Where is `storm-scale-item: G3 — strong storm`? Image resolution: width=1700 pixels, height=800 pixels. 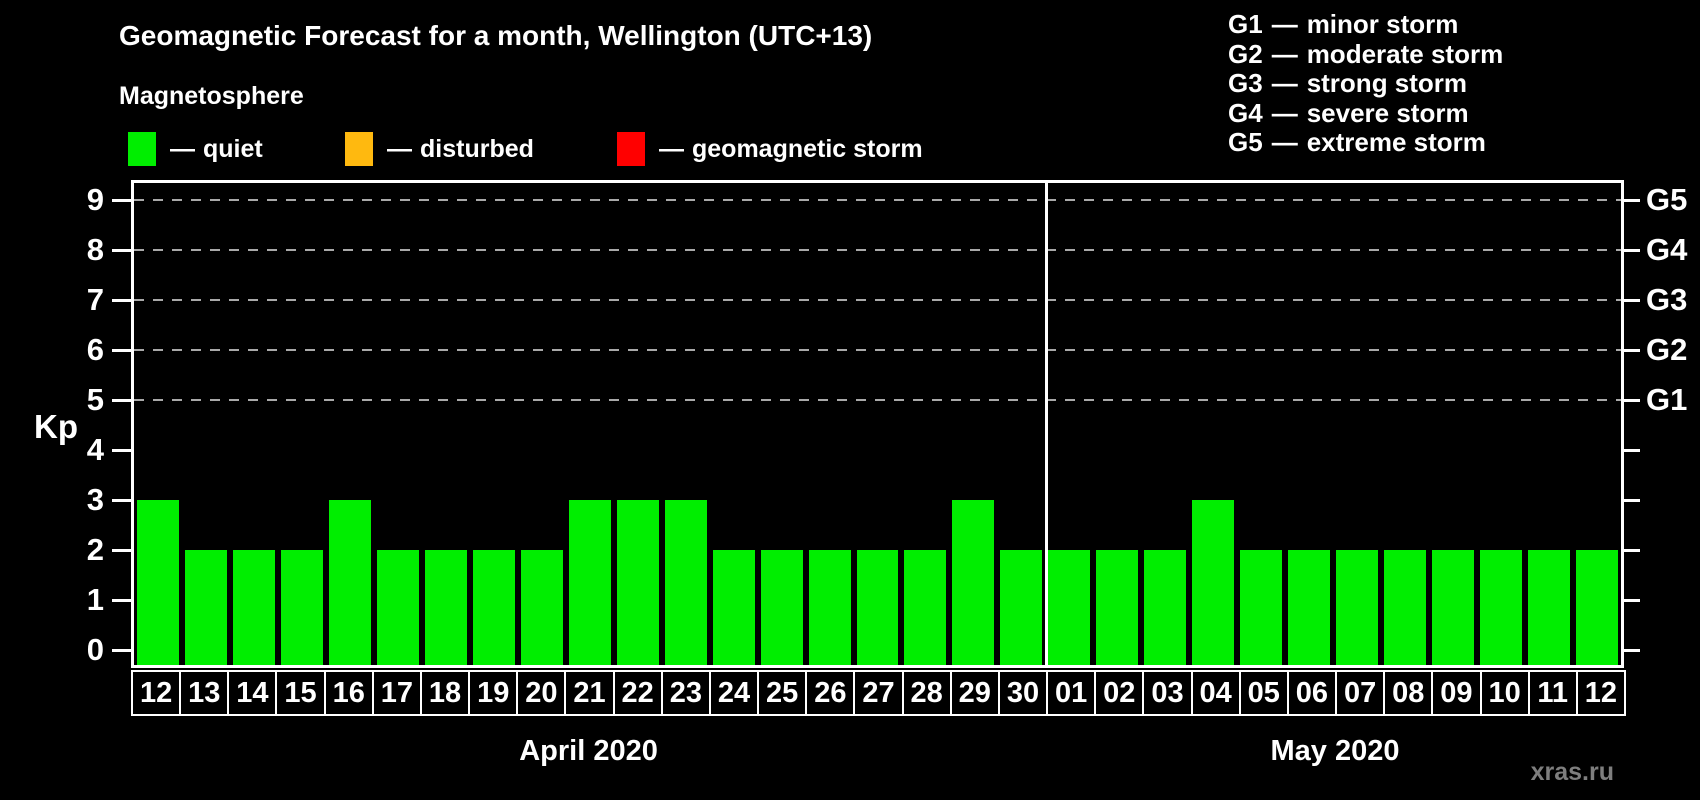
storm-scale-item: G3 — strong storm is located at coordinates (1365, 83).